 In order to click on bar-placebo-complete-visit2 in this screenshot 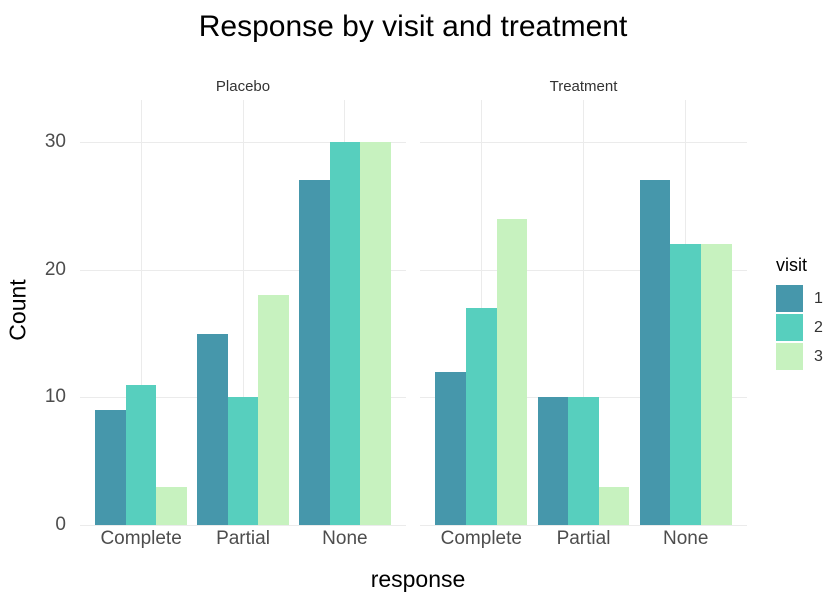, I will do `click(141, 454)`.